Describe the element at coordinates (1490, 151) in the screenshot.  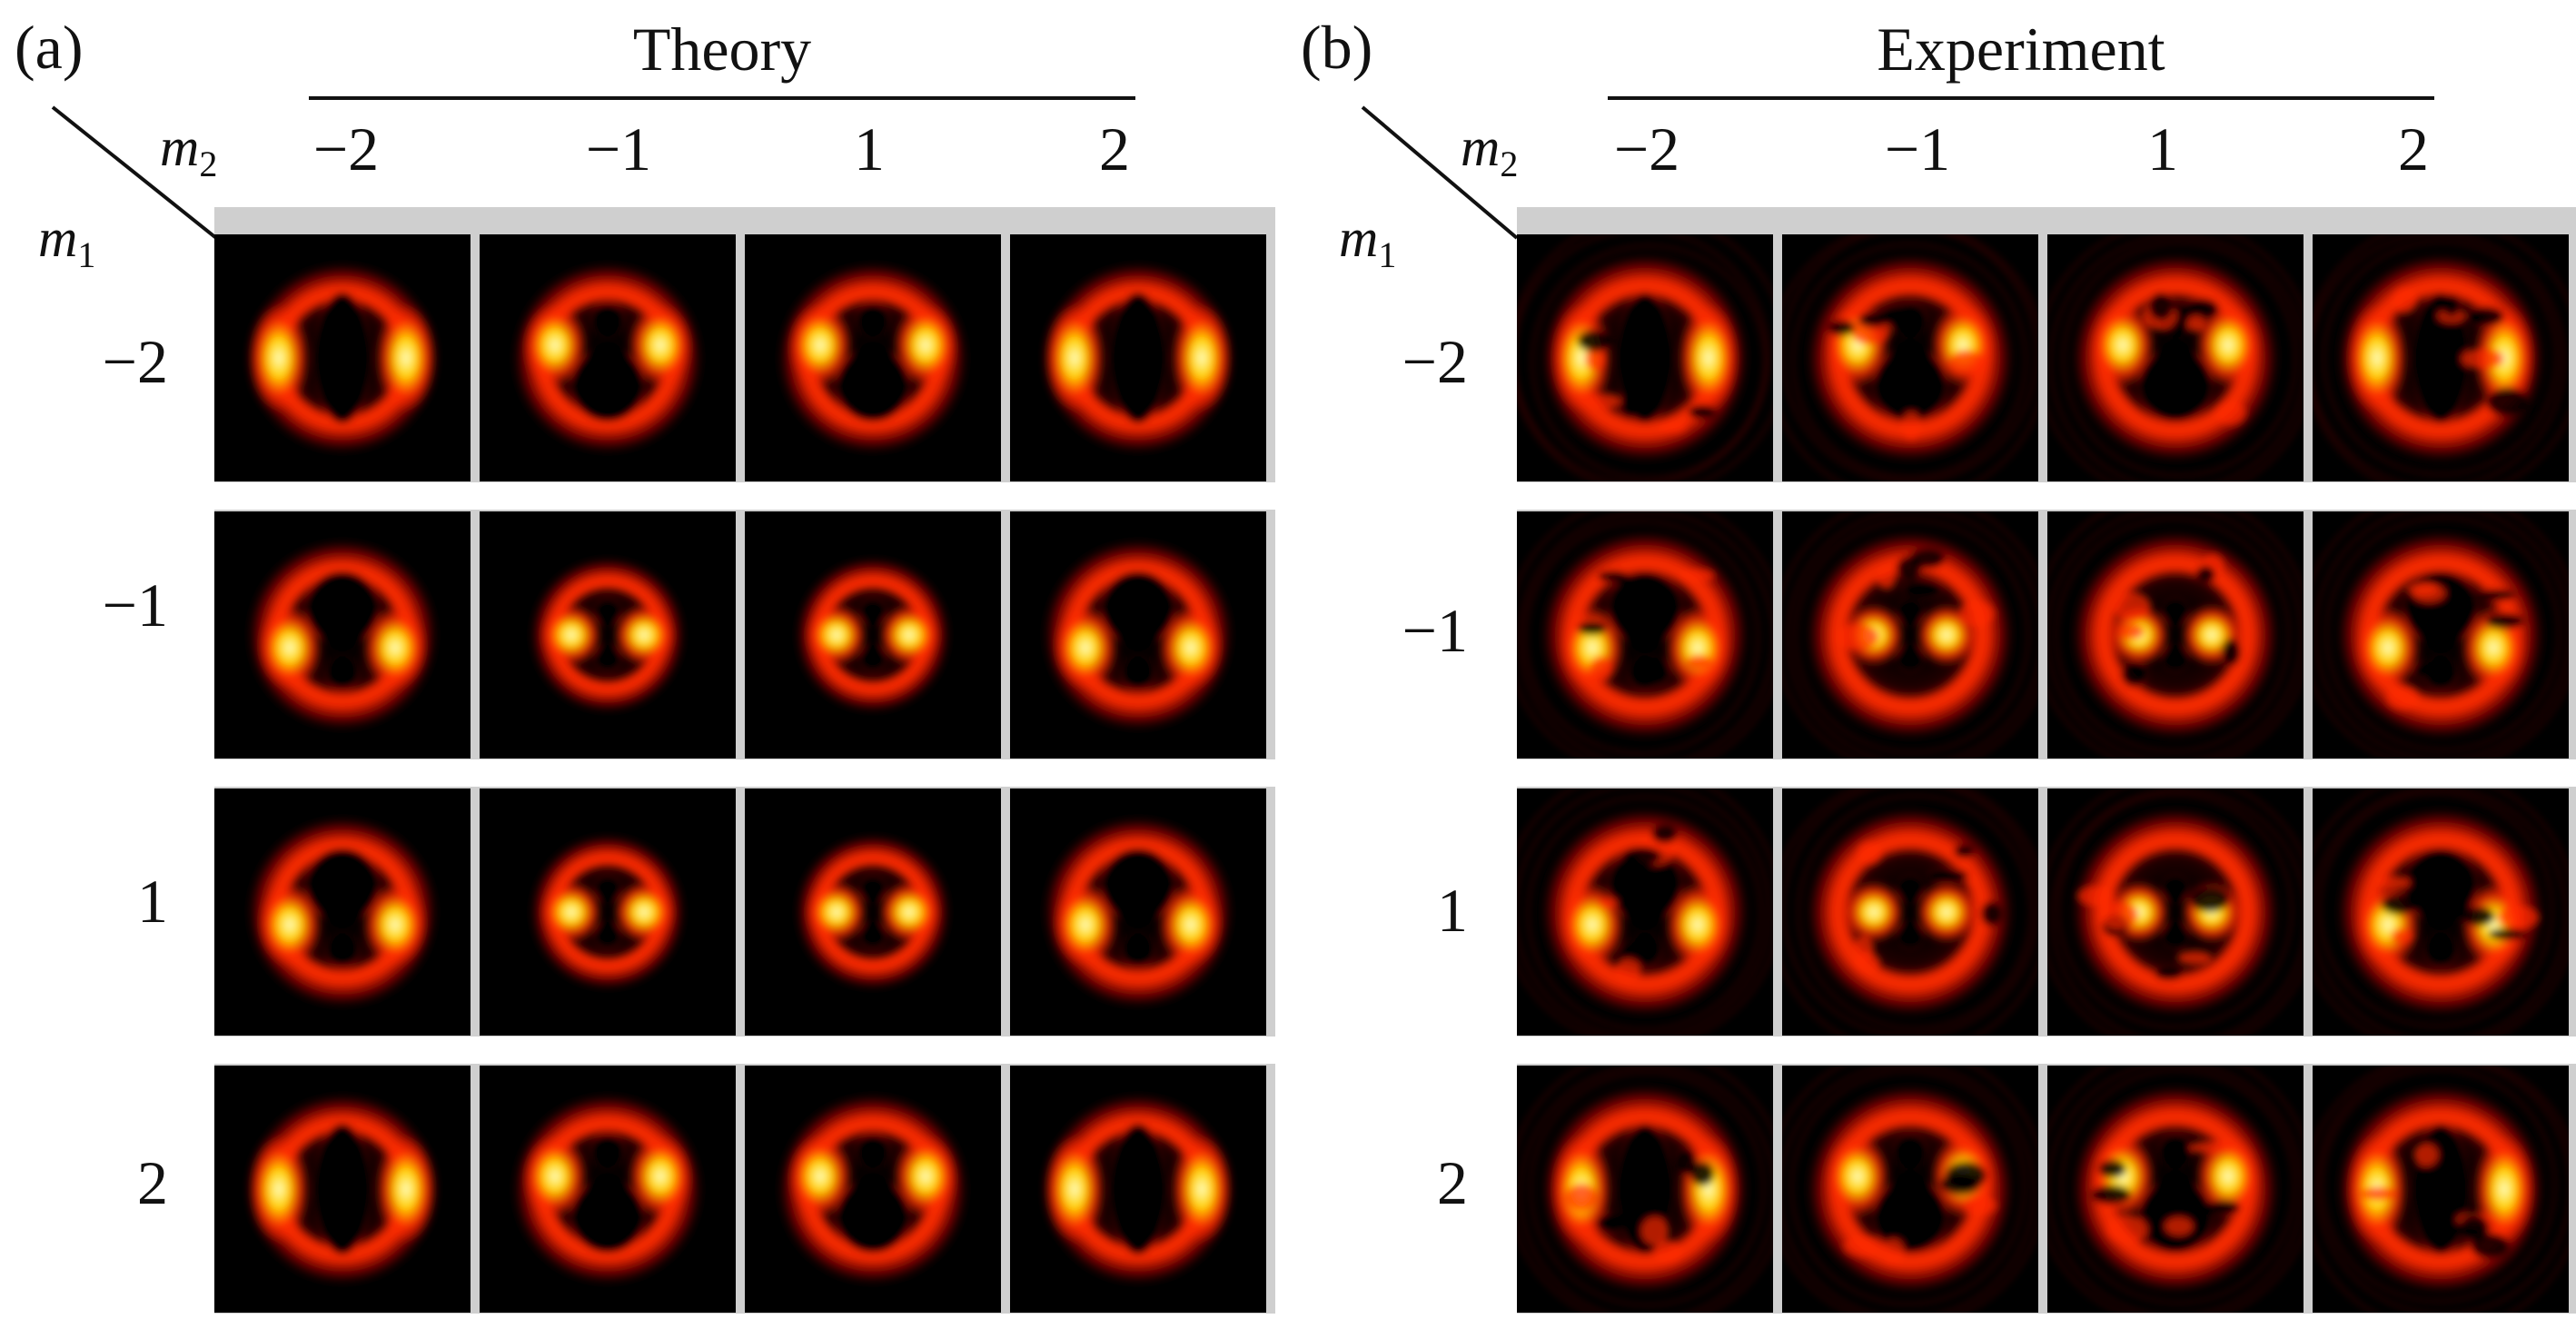
I see `m2-axis-label: m2` at that location.